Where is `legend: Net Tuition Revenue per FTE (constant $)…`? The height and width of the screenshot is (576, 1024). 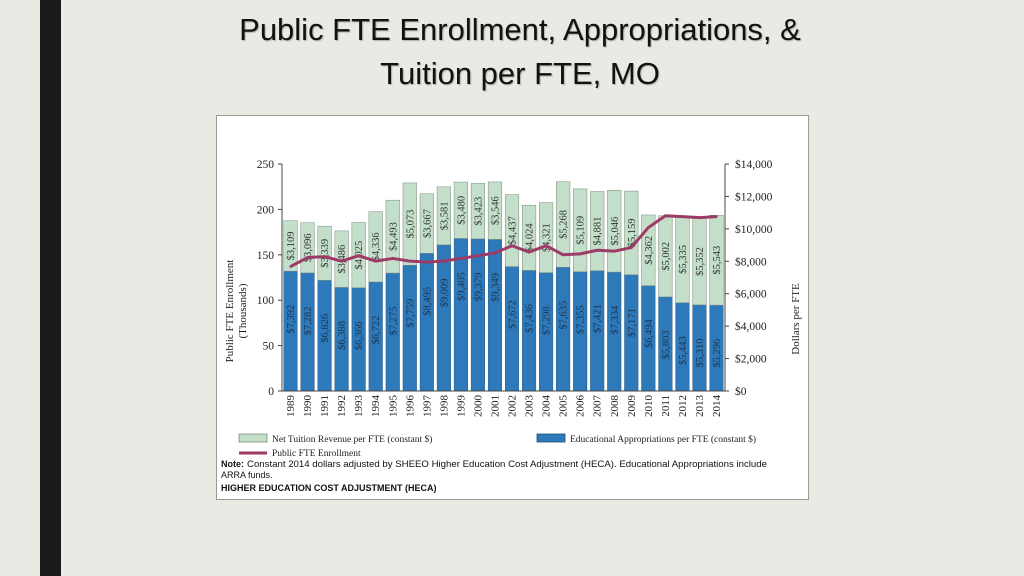
legend: Net Tuition Revenue per FTE (constant $)… is located at coordinates (497, 446).